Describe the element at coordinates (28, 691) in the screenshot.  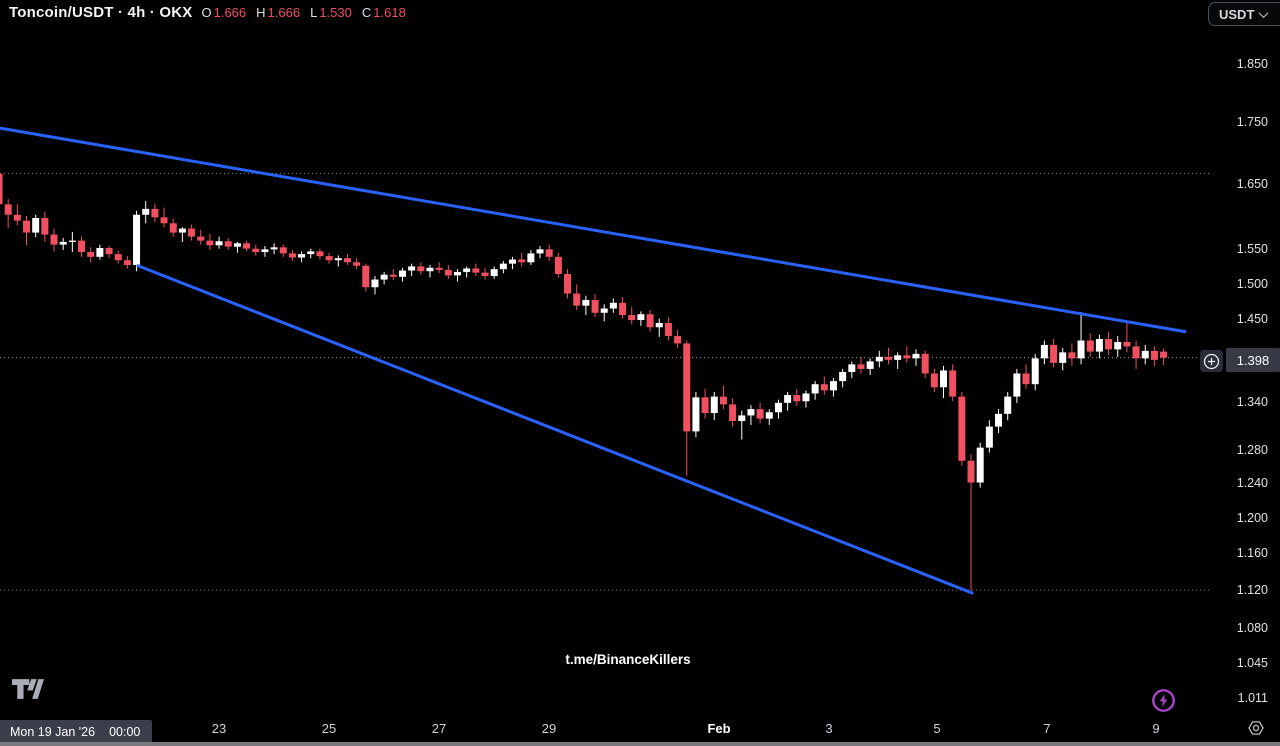
I see `tradingview-logo-icon` at that location.